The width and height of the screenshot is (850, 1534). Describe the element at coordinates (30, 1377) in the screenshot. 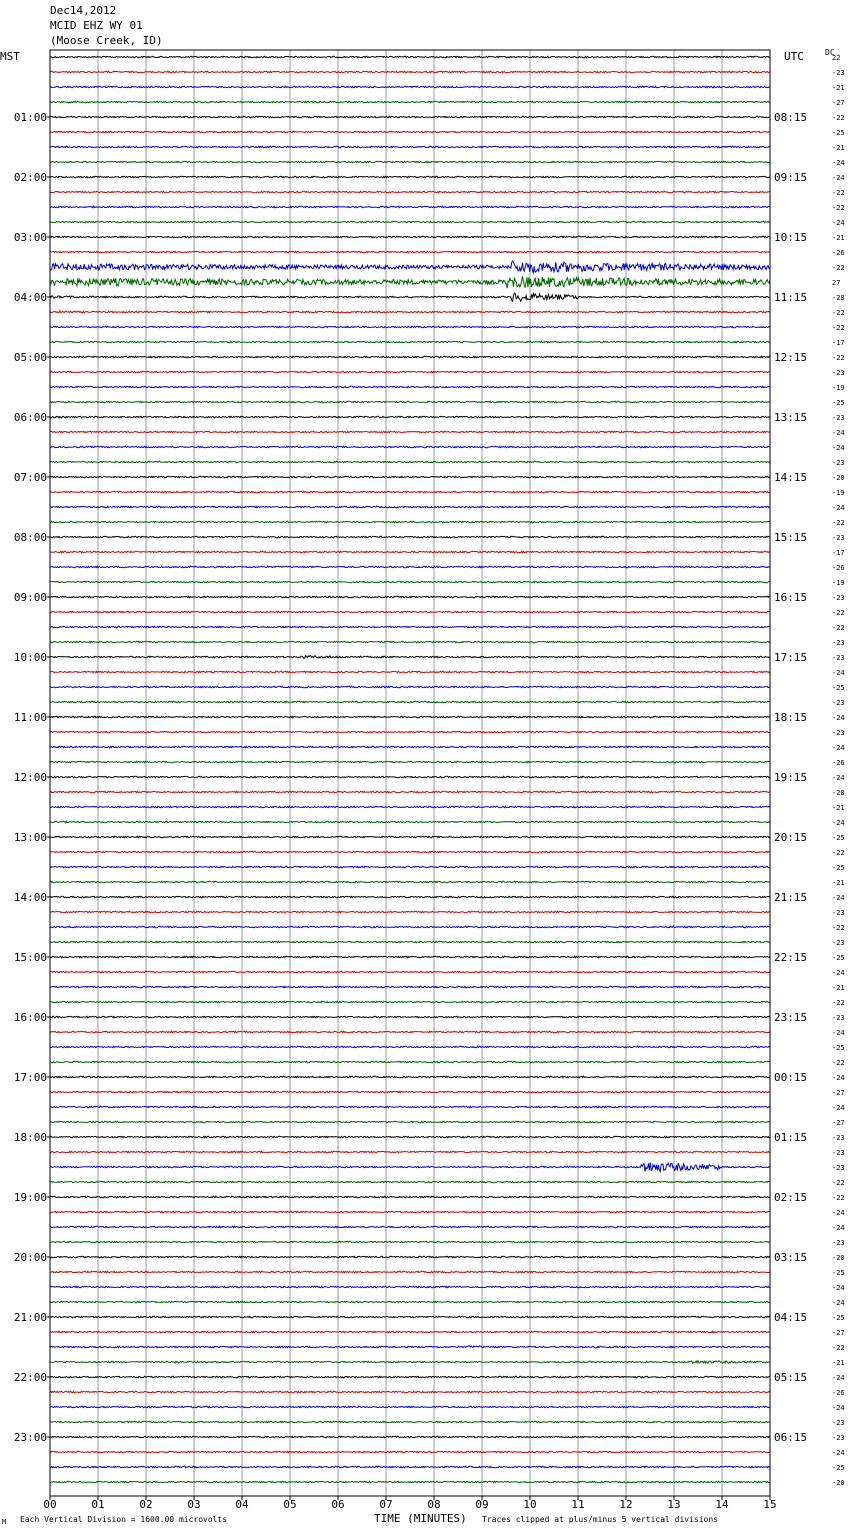

I see `mst-hour-label: 22:00` at that location.